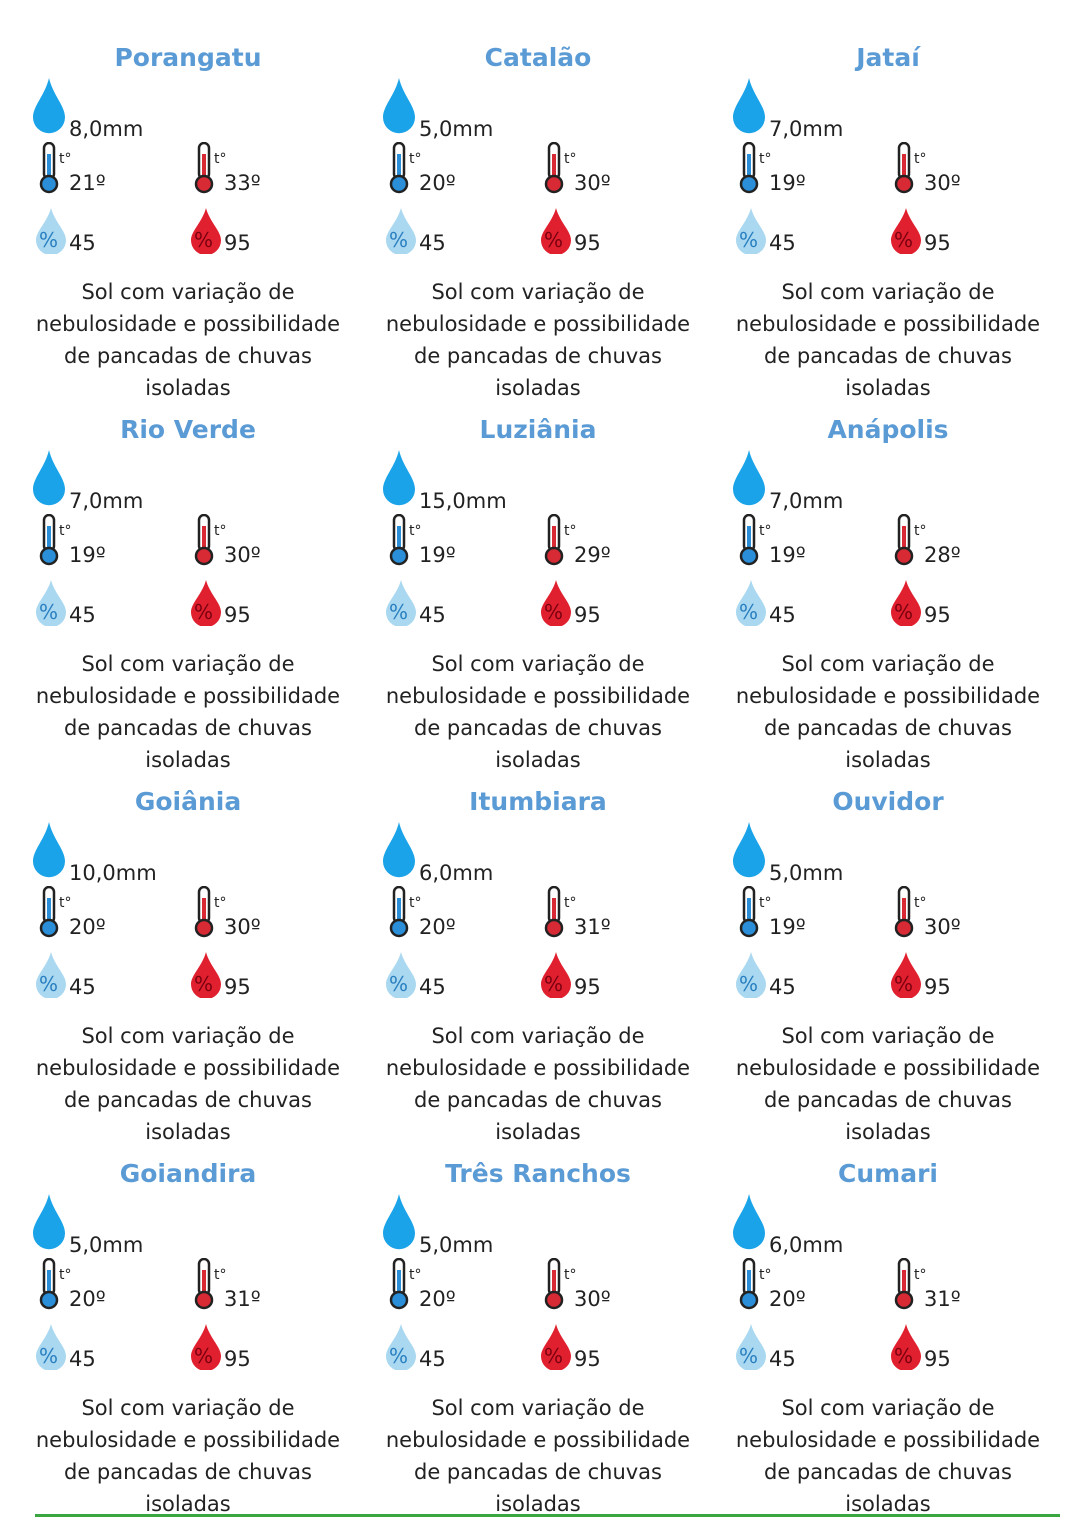 This screenshot has height=1528, width=1080. I want to click on city-name: Catalão, so click(538, 57).